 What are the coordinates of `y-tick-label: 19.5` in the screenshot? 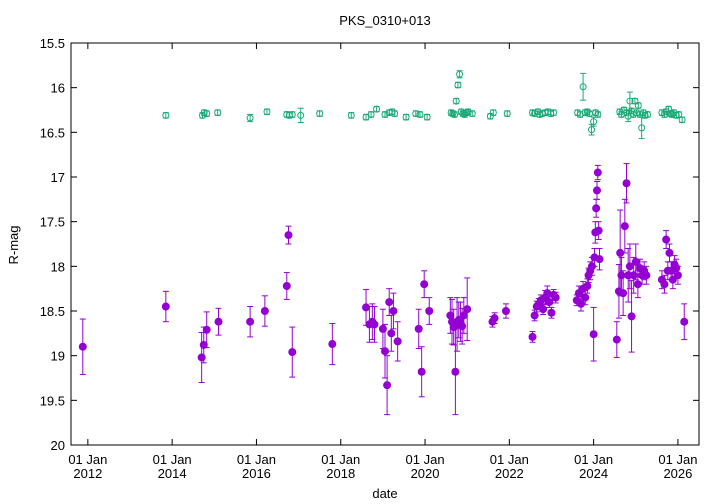 It's located at (52, 400).